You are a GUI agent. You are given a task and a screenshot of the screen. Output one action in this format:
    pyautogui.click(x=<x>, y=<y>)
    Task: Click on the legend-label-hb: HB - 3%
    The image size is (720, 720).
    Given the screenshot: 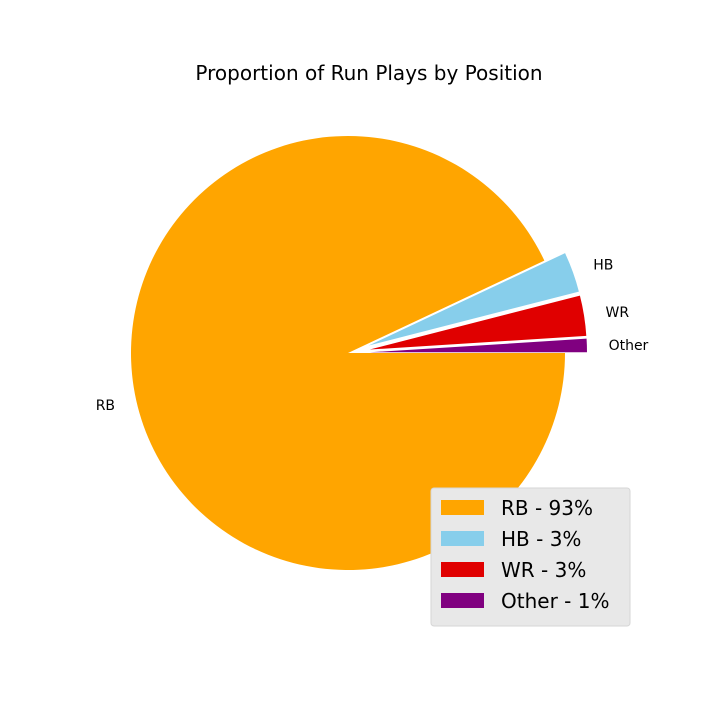 What is the action you would take?
    pyautogui.click(x=541, y=539)
    